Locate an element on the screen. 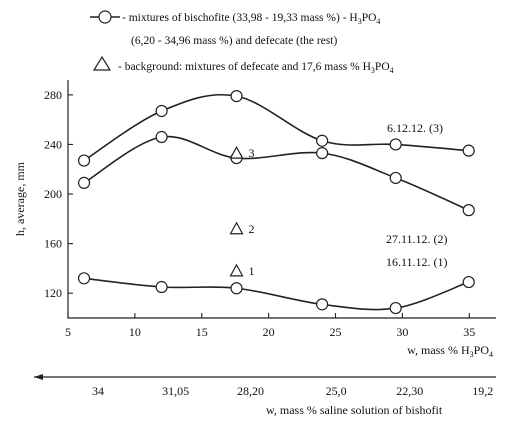 This screenshot has height=428, width=523. background-point-label: 2 is located at coordinates (252, 229).